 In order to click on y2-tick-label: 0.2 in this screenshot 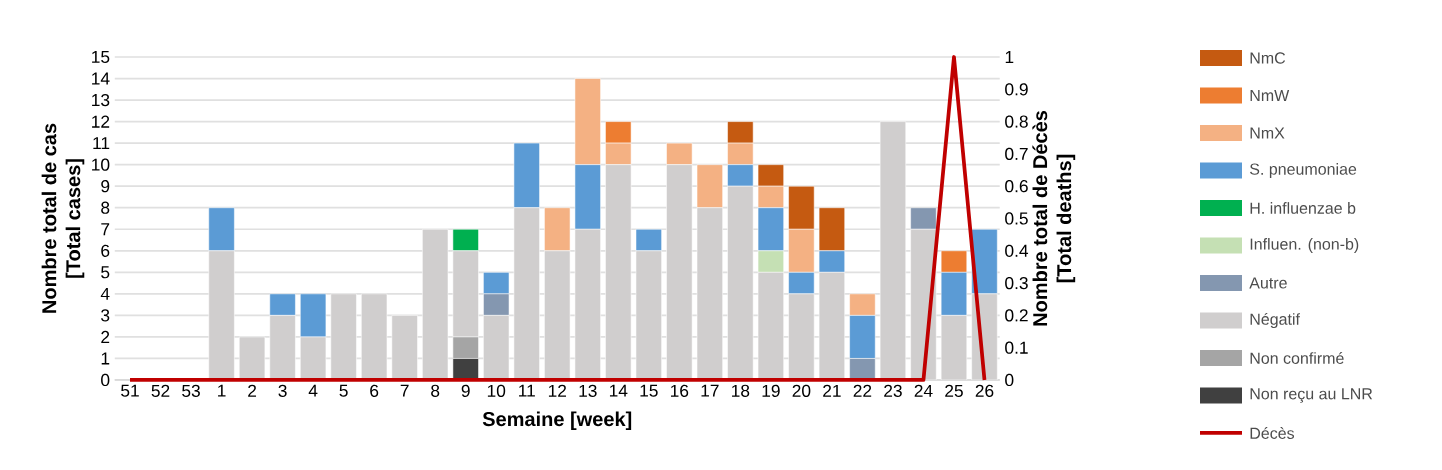, I will do `click(1016, 315)`.